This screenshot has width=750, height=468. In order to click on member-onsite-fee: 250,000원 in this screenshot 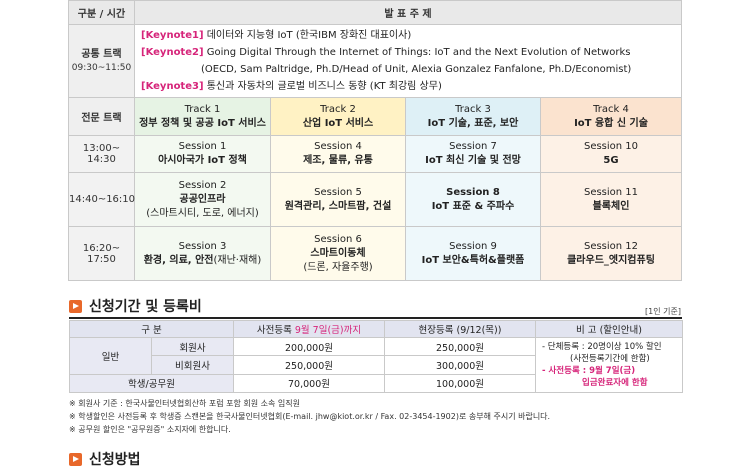, I will do `click(460, 346)`.